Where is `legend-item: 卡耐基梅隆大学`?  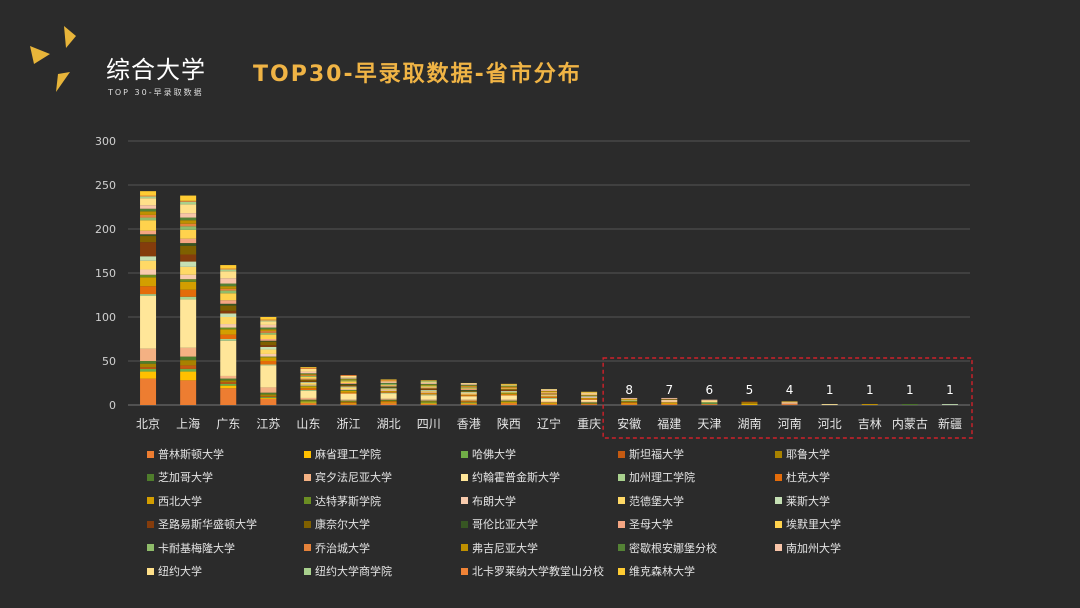
legend-item: 卡耐基梅隆大学 is located at coordinates (191, 548).